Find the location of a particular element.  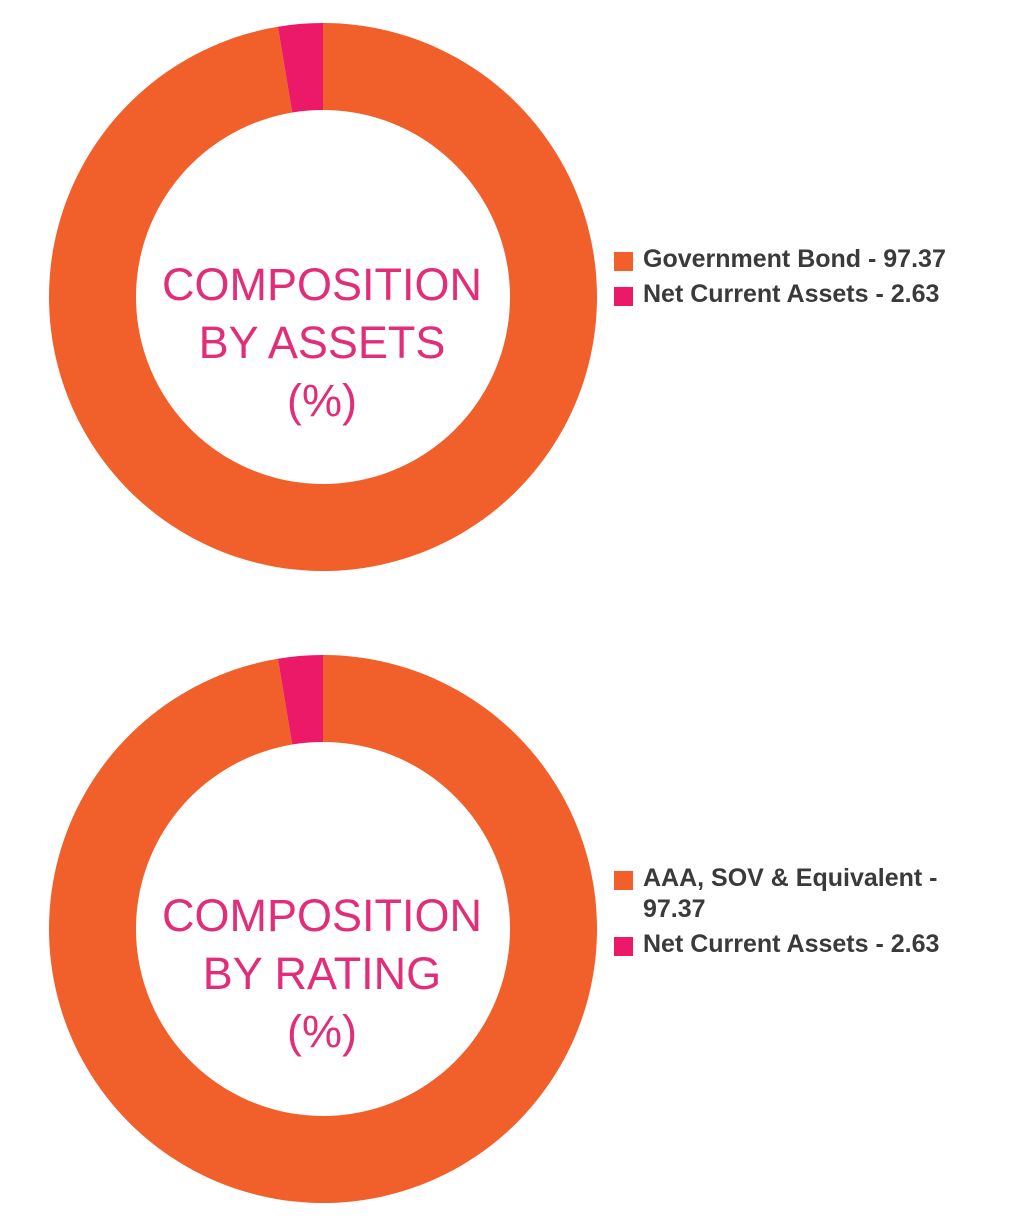

legend-item-government-bond: Government Bond - 97.37 is located at coordinates (814, 259).